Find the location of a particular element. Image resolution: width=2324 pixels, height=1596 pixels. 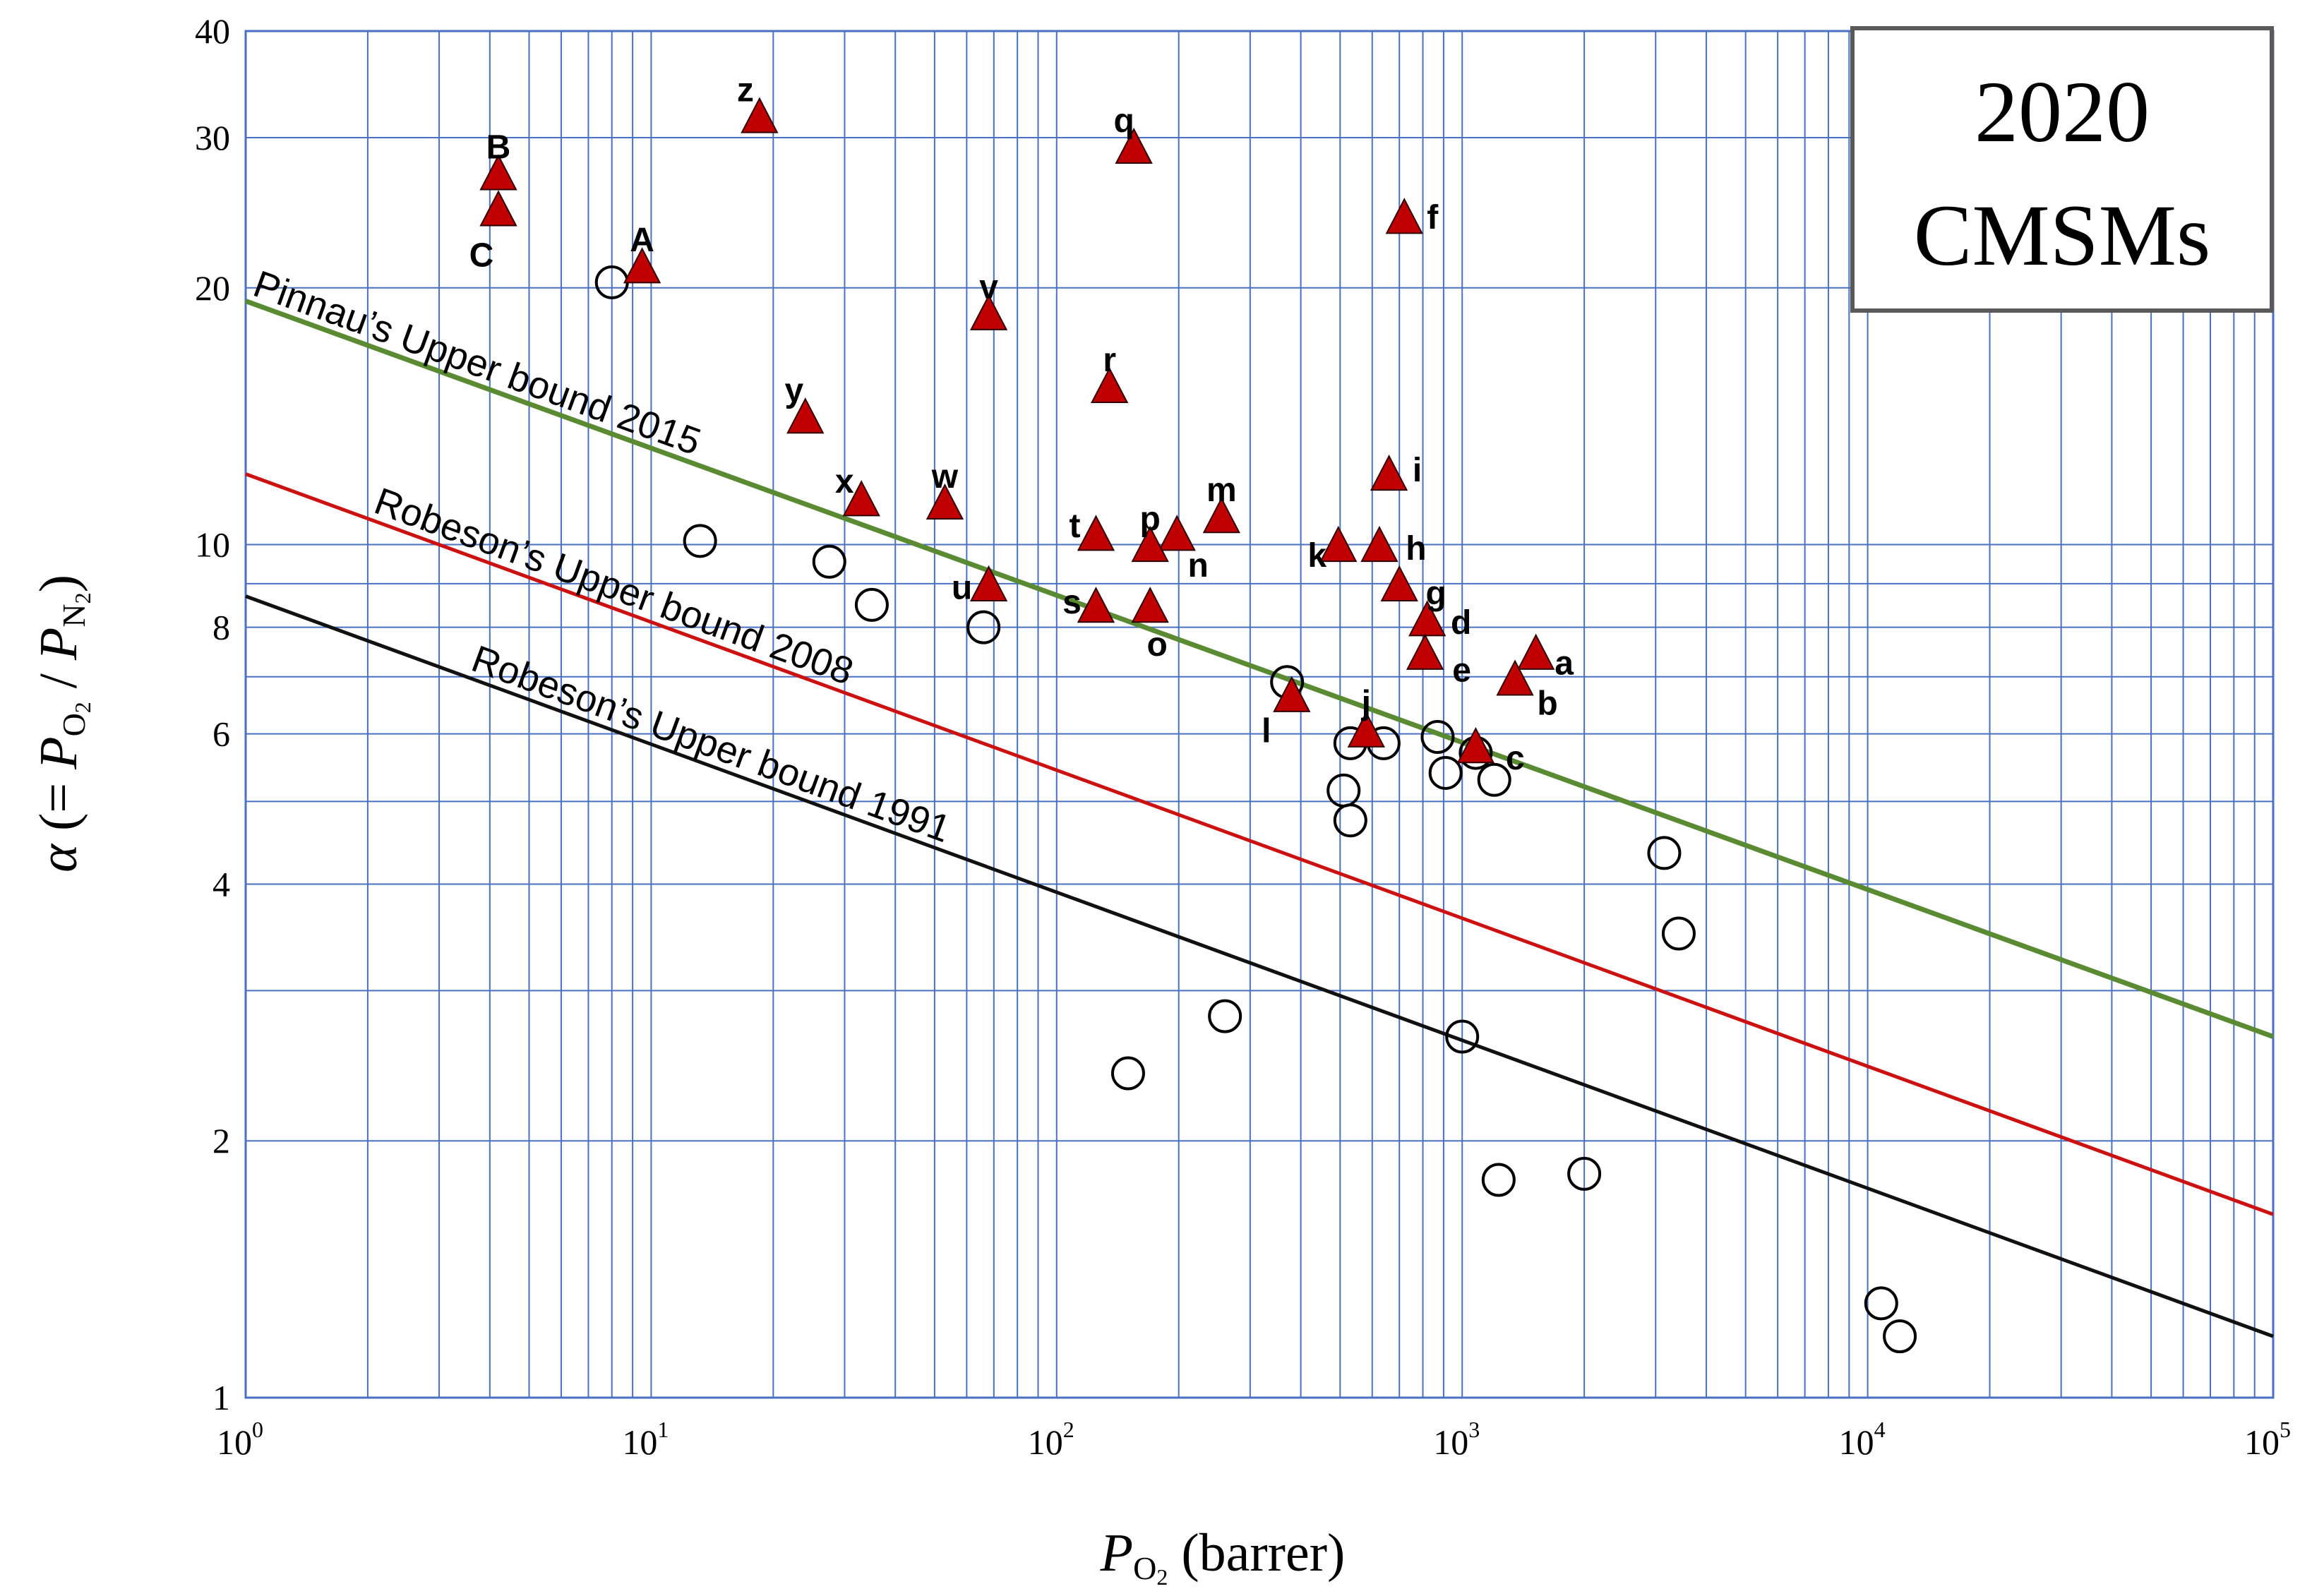

point-label-e: e is located at coordinates (1461, 671).